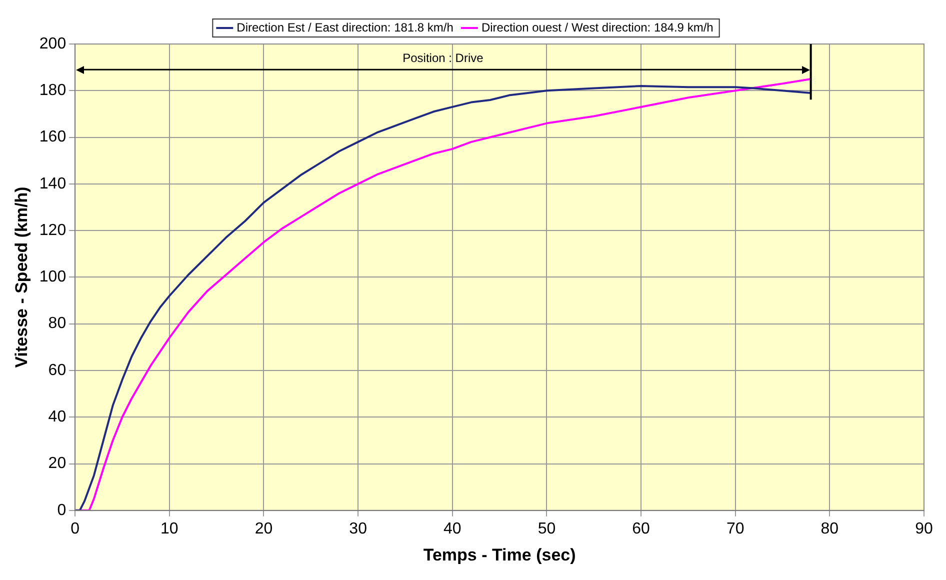 This screenshot has width=946, height=580. I want to click on x-tick-label: 30, so click(358, 529).